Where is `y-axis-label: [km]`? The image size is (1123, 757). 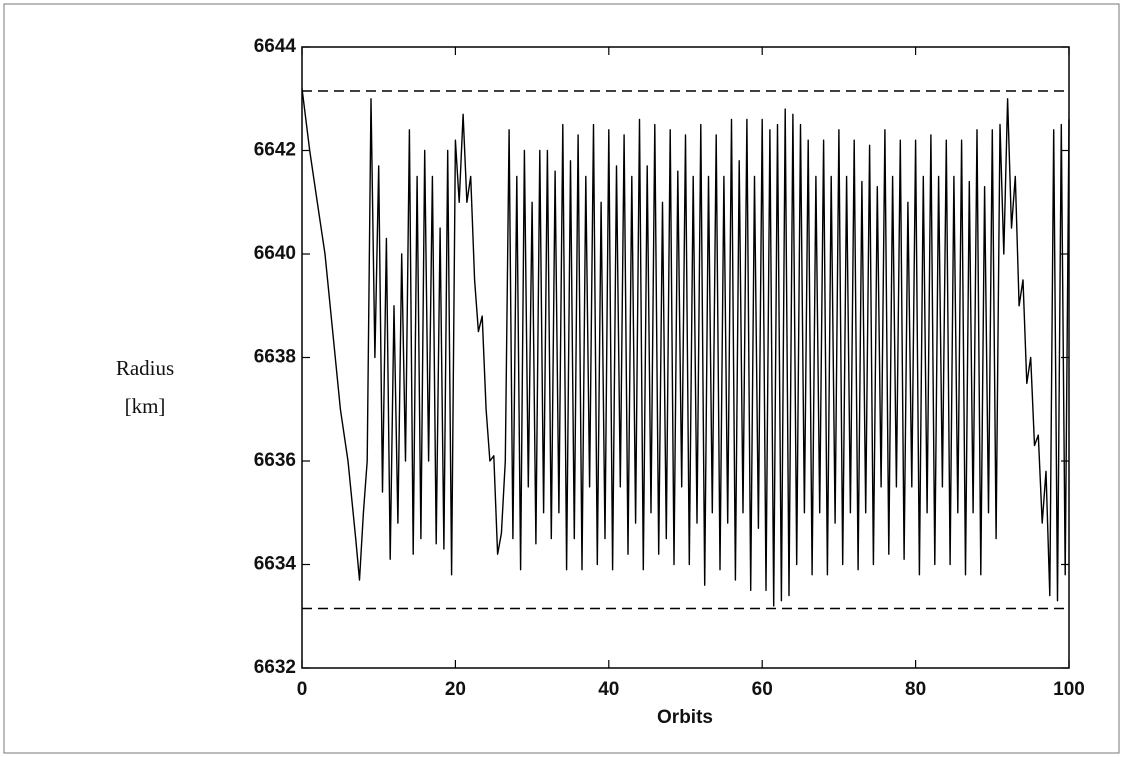
y-axis-label: [km] is located at coordinates (145, 406).